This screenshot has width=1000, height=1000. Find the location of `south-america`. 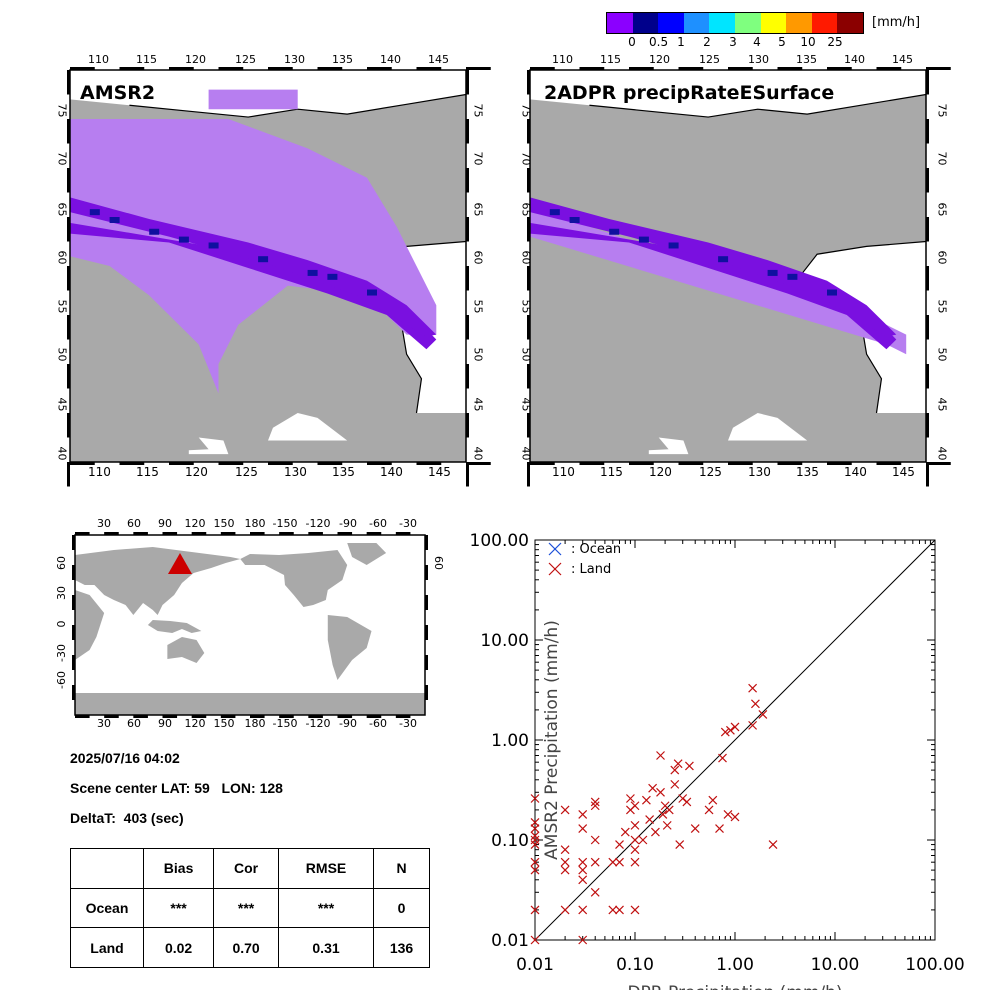

south-america is located at coordinates (349, 647).